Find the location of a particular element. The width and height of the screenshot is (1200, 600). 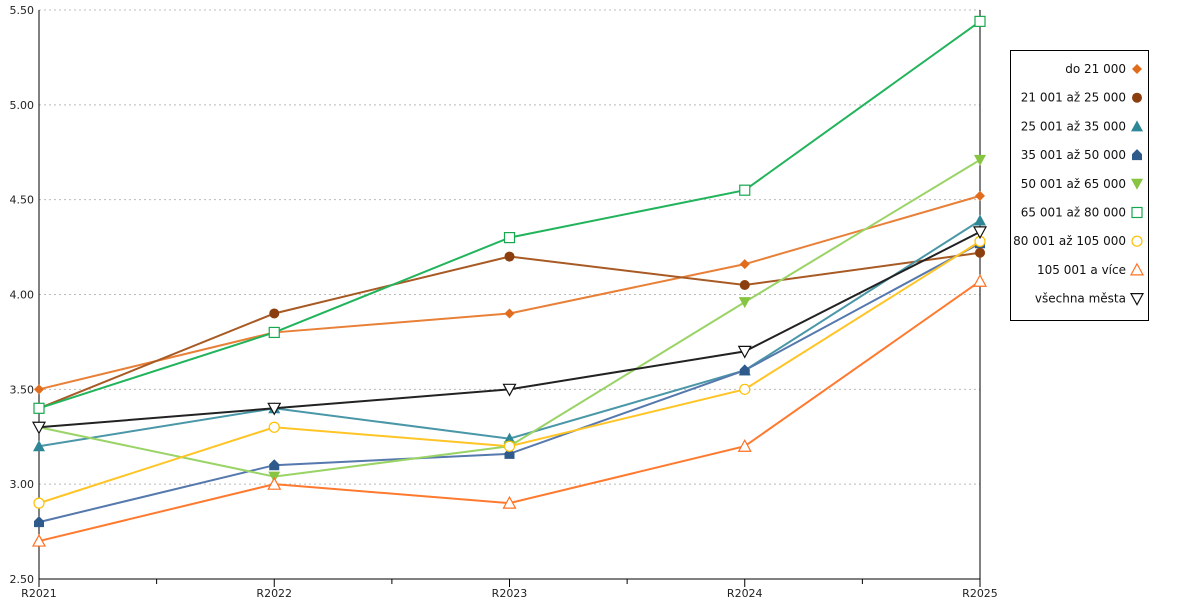

legend-label: 65 001 až 80 000 is located at coordinates (1073, 213).